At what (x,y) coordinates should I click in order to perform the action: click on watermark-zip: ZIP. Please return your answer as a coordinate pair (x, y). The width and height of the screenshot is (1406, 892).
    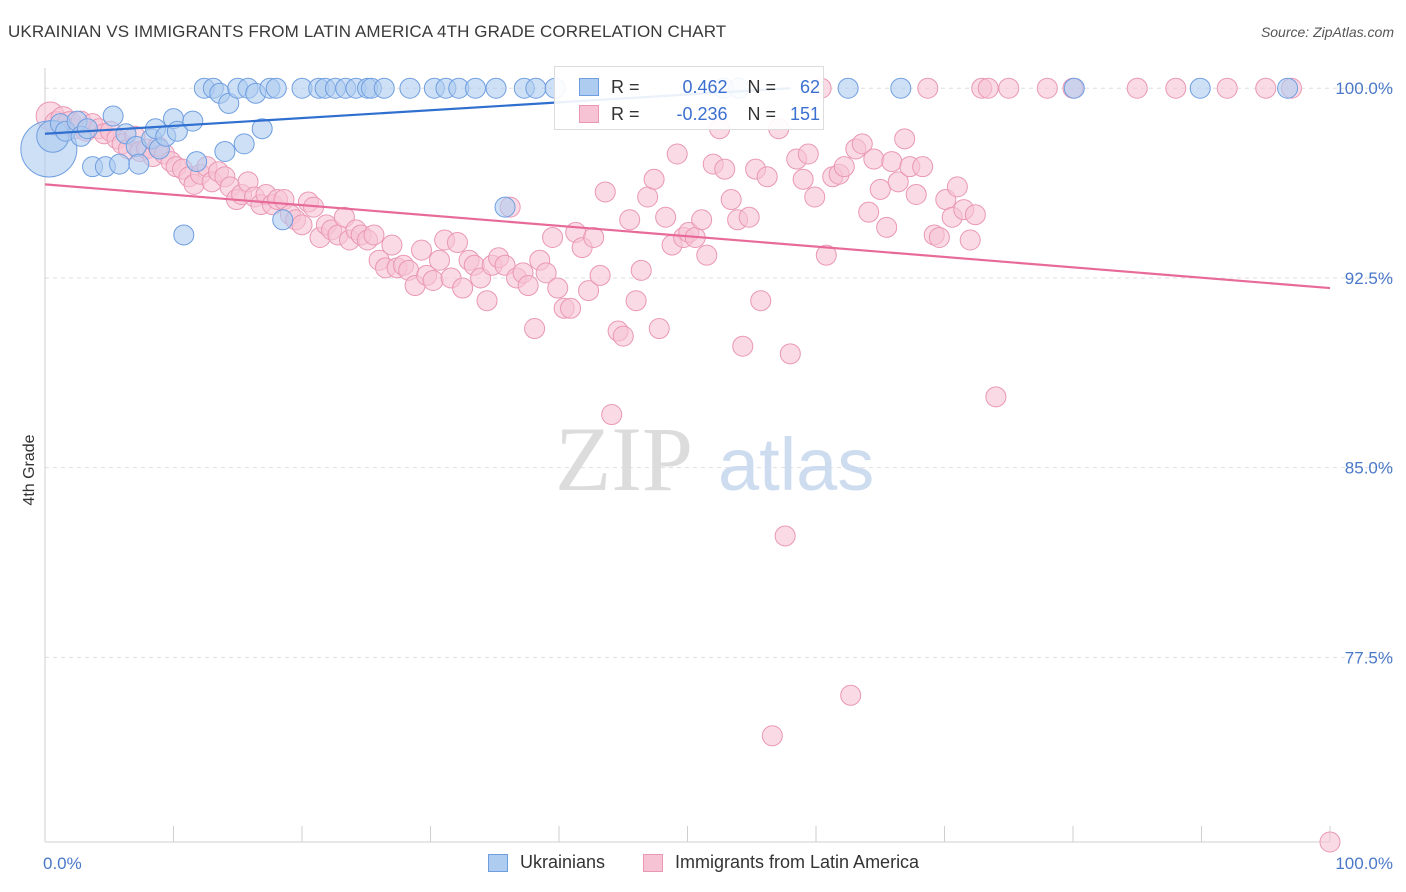
    Looking at the image, I should click on (624, 459).